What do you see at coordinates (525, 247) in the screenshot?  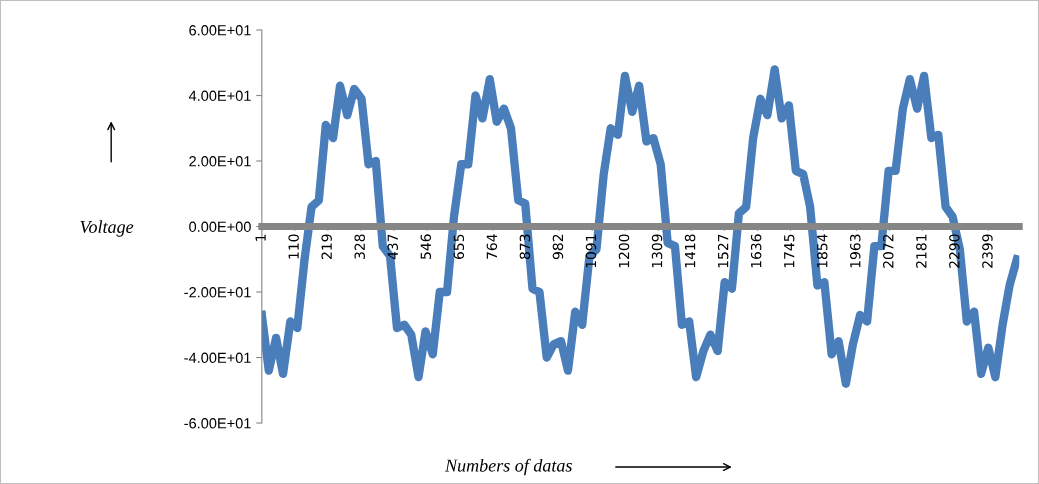 I see `x-tick-label: 873` at bounding box center [525, 247].